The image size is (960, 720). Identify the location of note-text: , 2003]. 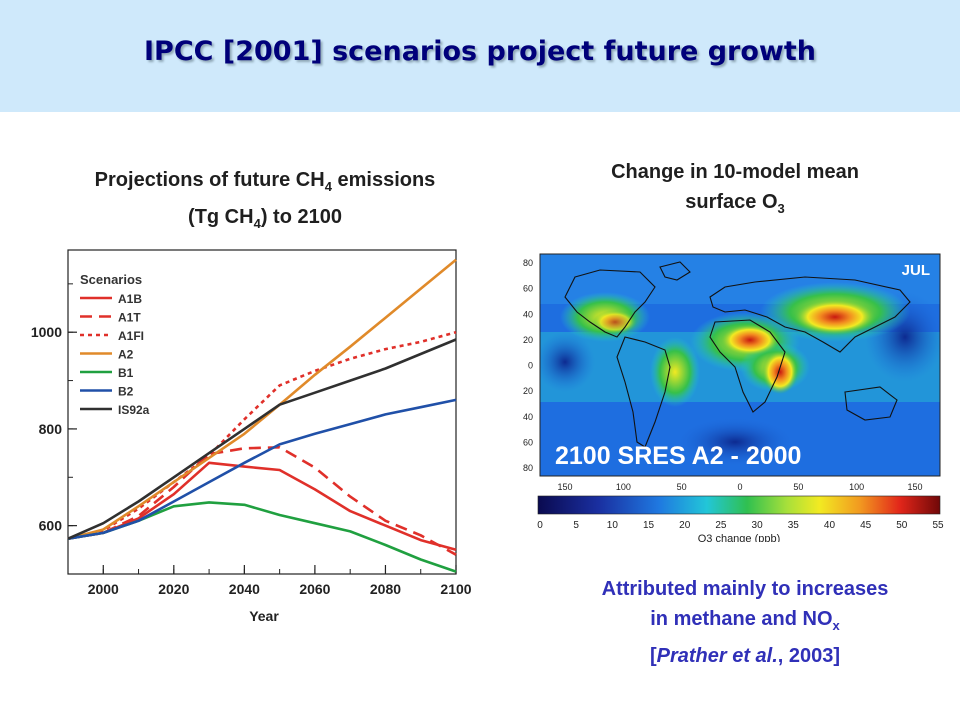
(809, 656).